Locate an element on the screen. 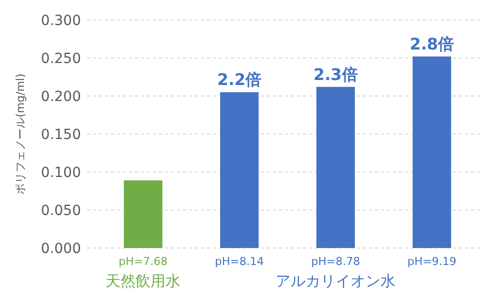 This screenshot has height=295, width=490. annotation: 2.2倍 is located at coordinates (239, 80).